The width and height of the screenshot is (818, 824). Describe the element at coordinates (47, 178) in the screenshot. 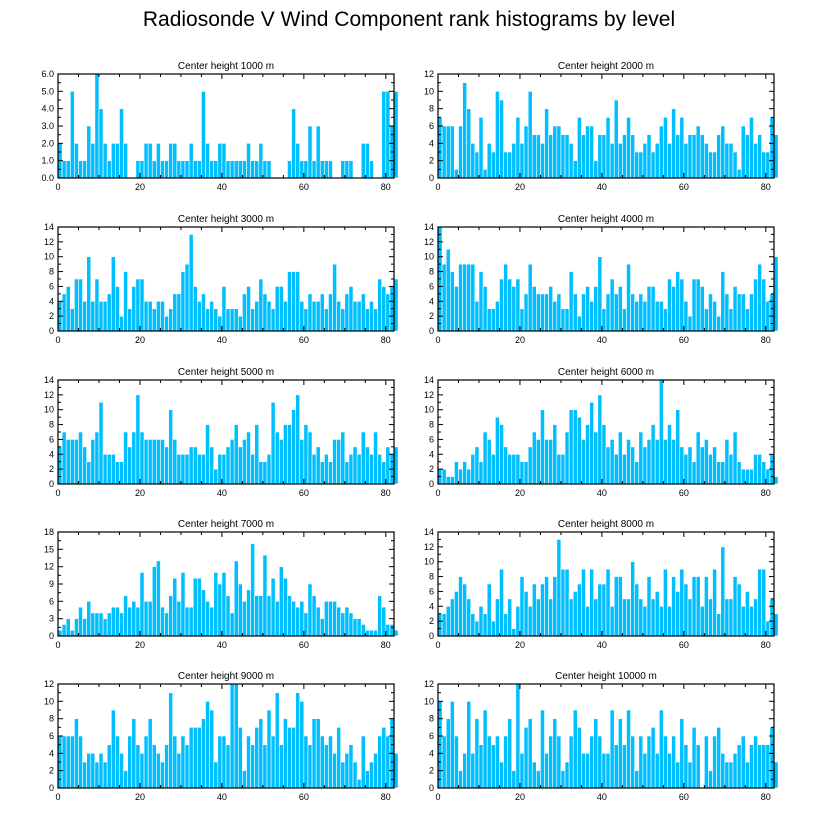

I see `y-tick-label: 0.0` at that location.